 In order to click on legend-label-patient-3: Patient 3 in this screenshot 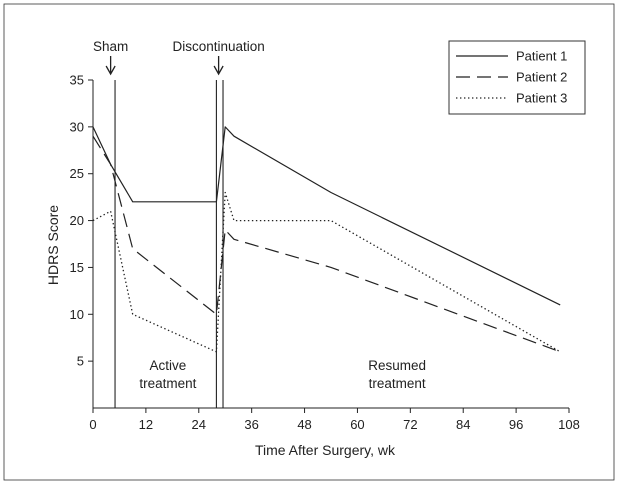, I will do `click(541, 98)`.